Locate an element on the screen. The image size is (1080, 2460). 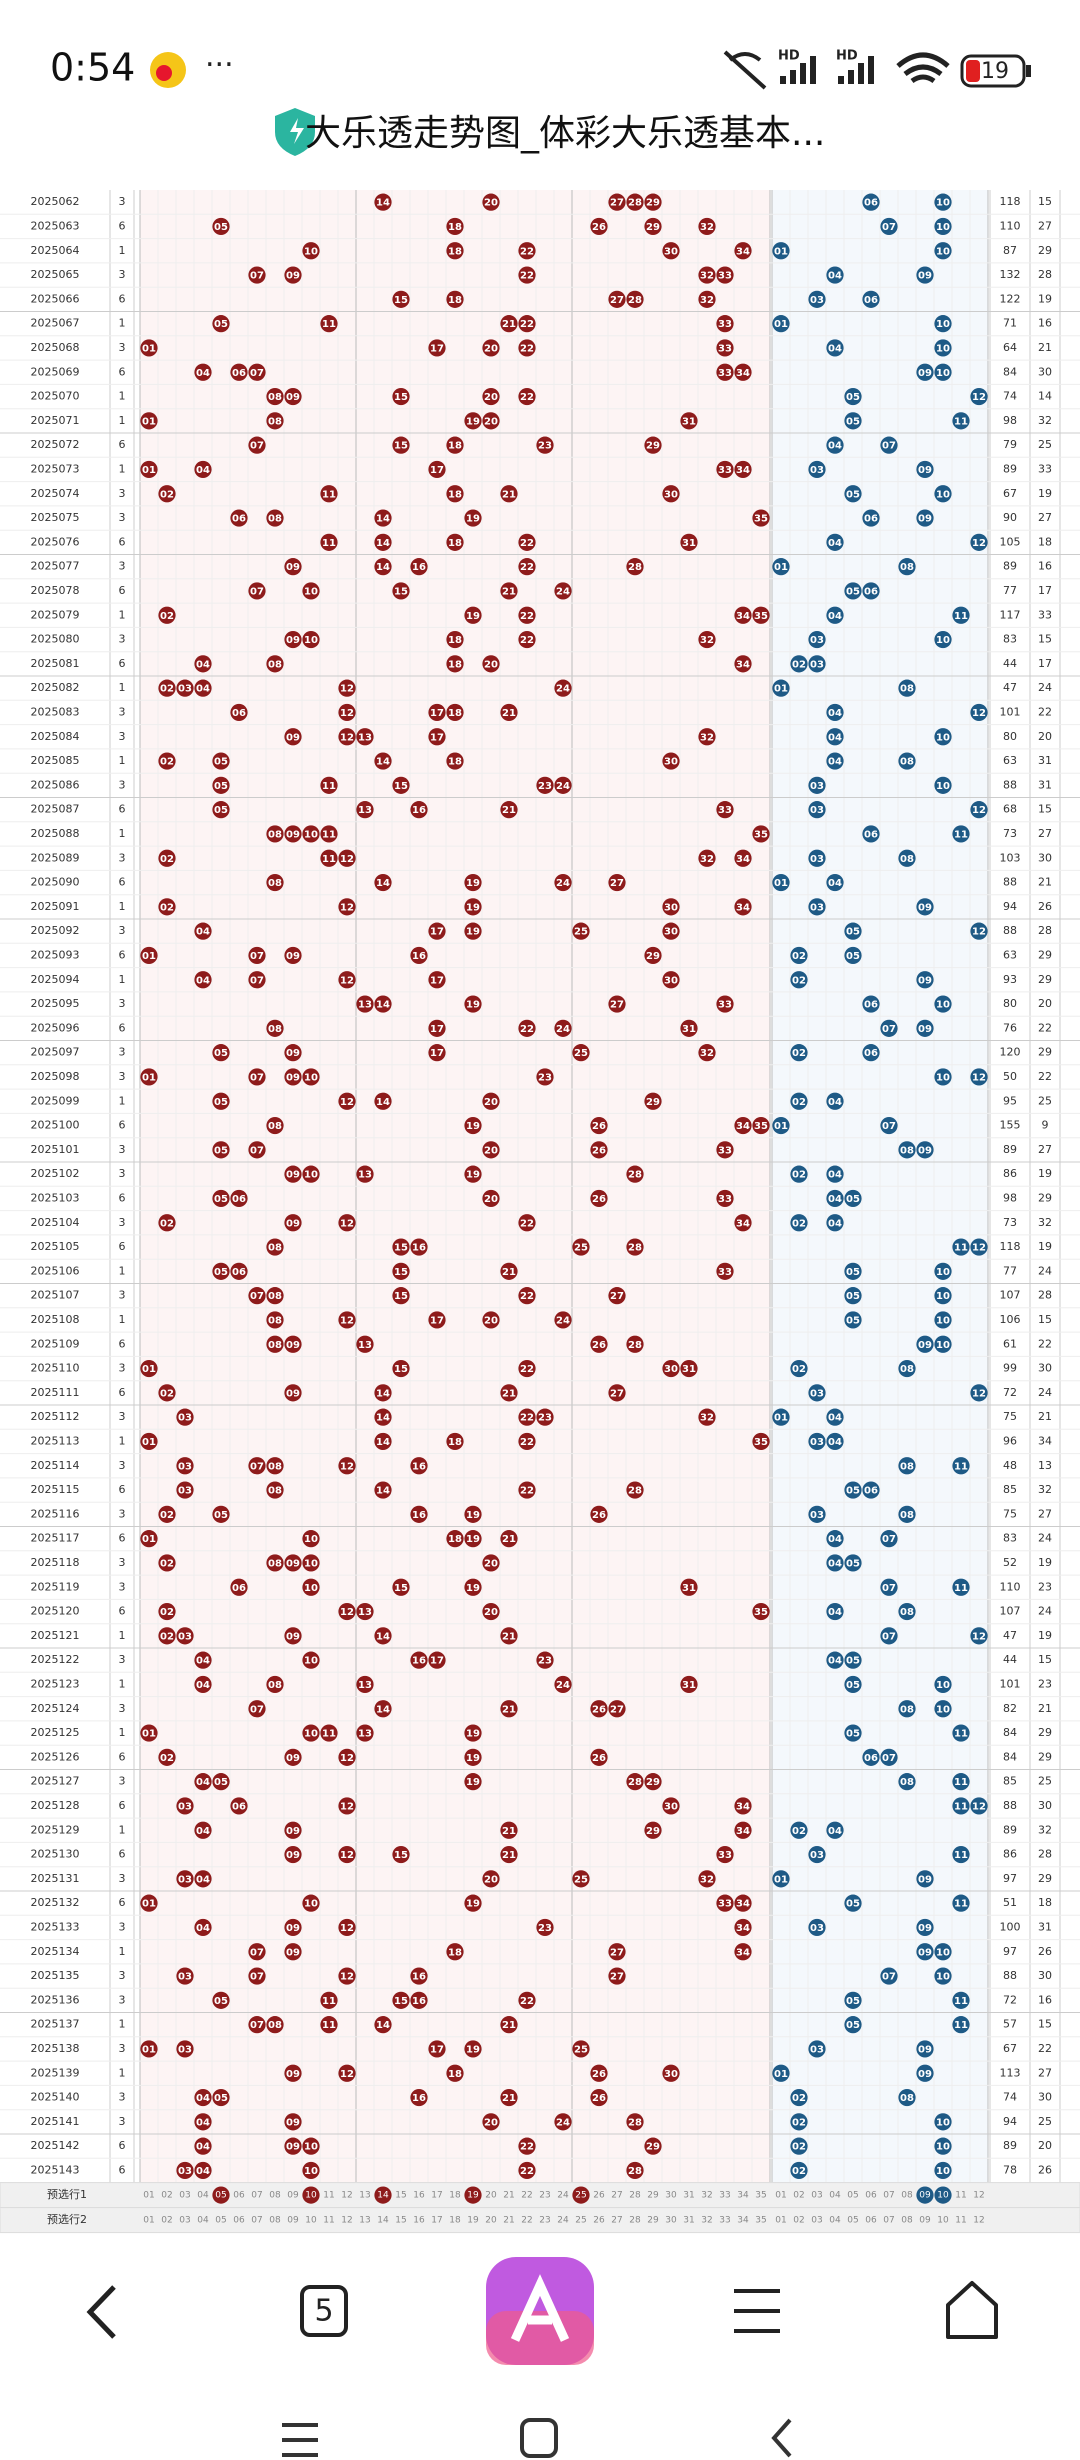
battery-tip is located at coordinates (1028, 71).